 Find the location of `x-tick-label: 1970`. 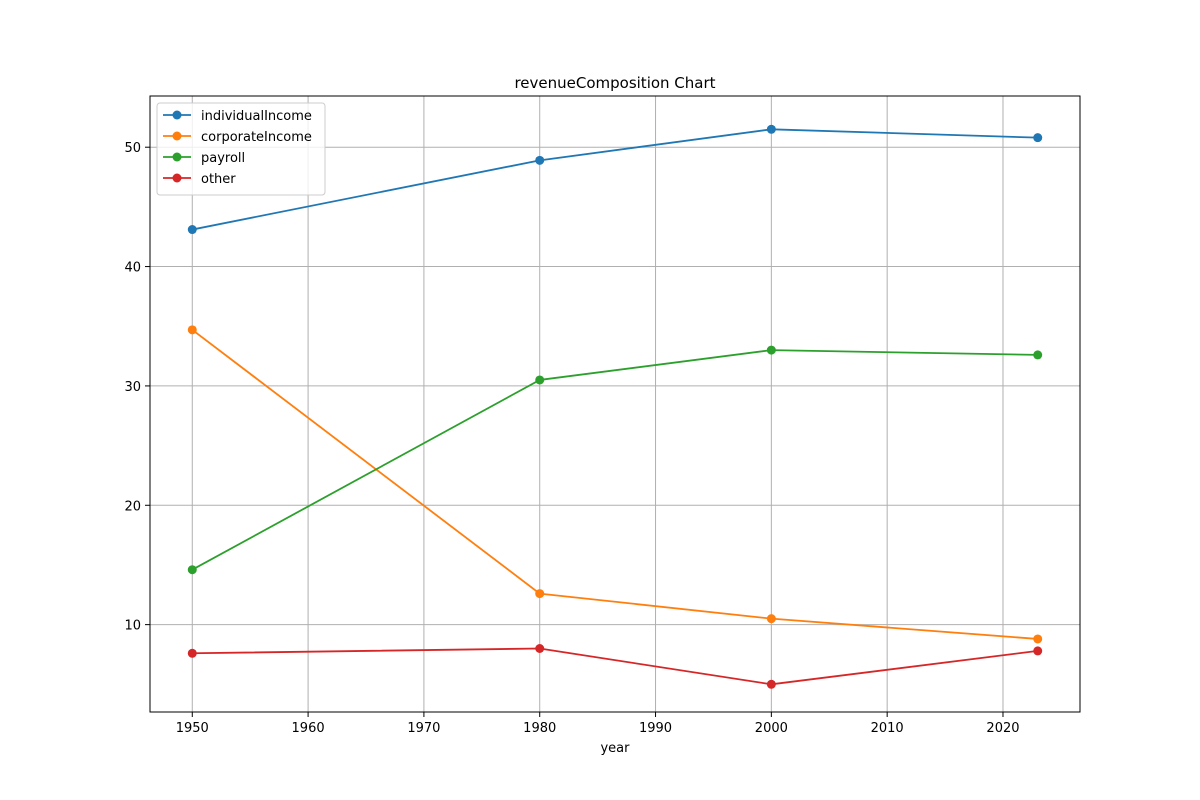

x-tick-label: 1970 is located at coordinates (423, 728).